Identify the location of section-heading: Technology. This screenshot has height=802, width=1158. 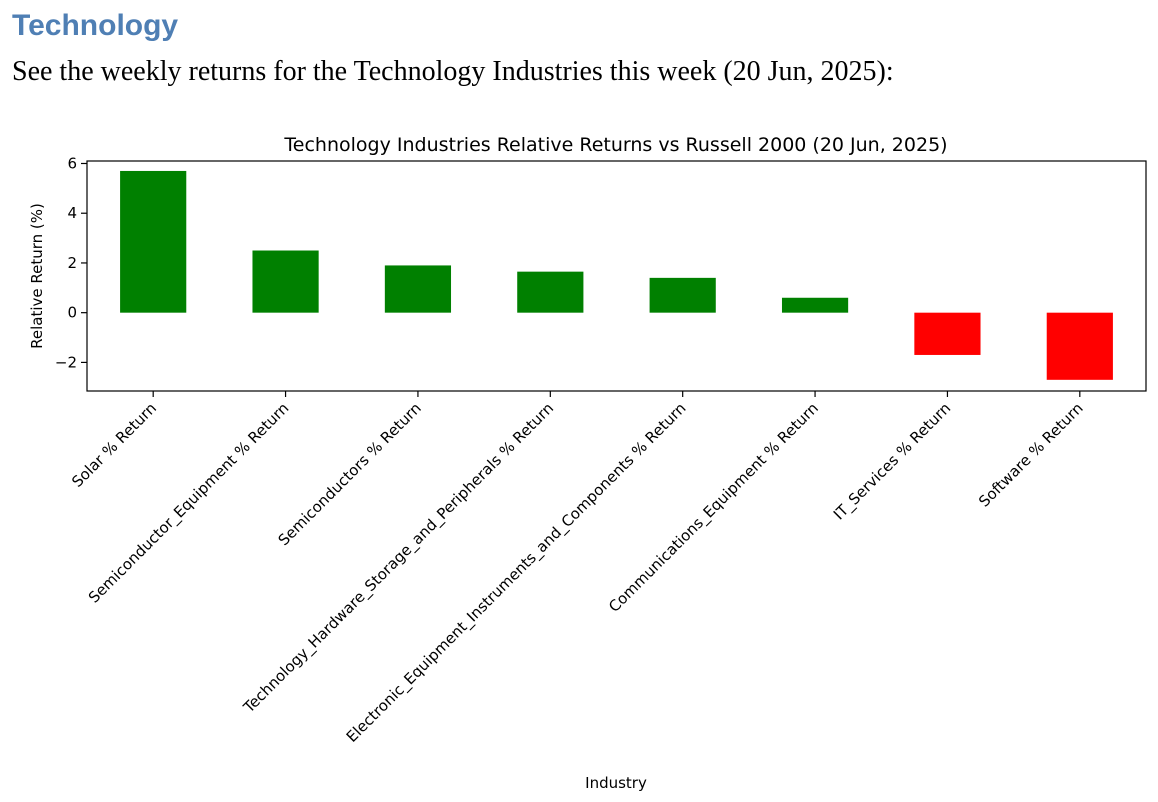
(95, 25).